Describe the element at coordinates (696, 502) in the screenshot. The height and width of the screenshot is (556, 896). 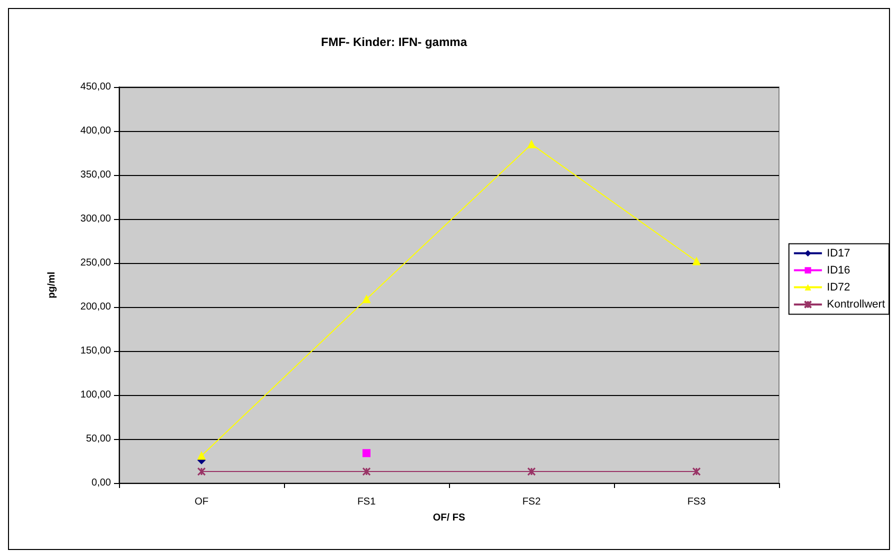
I see `x-tick-label: FS3` at that location.